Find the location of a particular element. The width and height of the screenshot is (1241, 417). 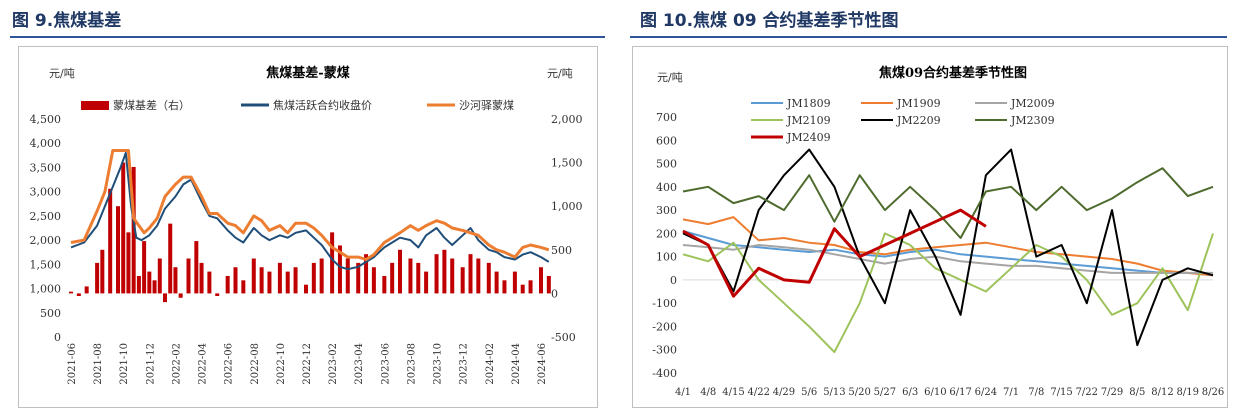

x-tick-label: 5/6 is located at coordinates (809, 392).